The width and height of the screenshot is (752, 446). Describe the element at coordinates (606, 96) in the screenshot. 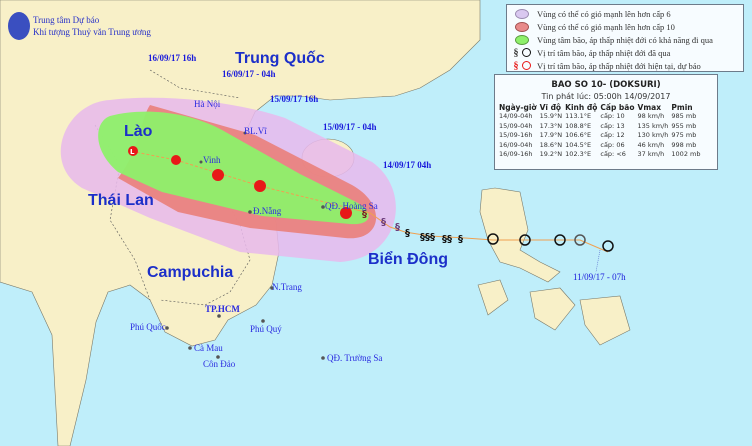

I see `bulletin-issued: Tin phát lúc: 05:00h 14/09/2017` at that location.